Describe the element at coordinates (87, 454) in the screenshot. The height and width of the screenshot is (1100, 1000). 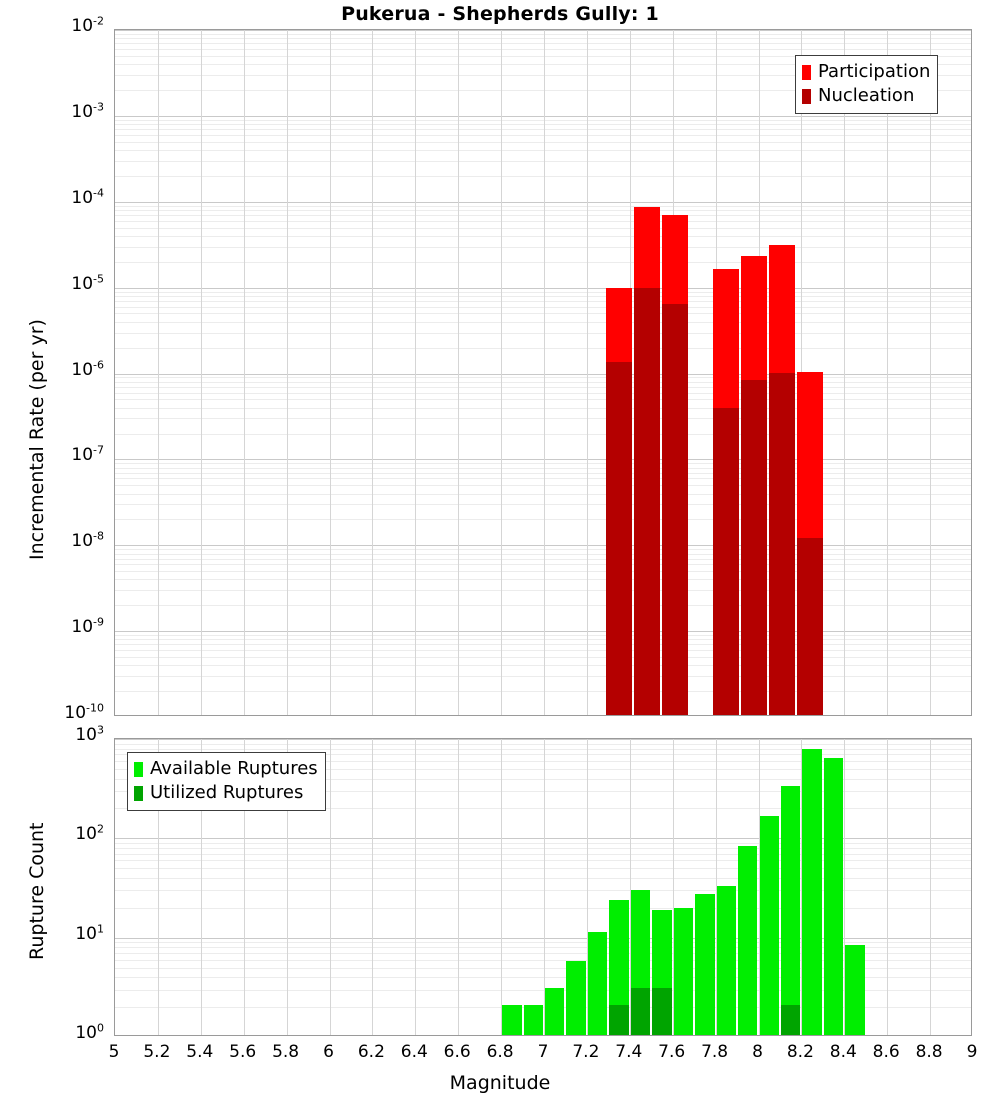
I see `y-tick-label: 10⁻⁷` at that location.